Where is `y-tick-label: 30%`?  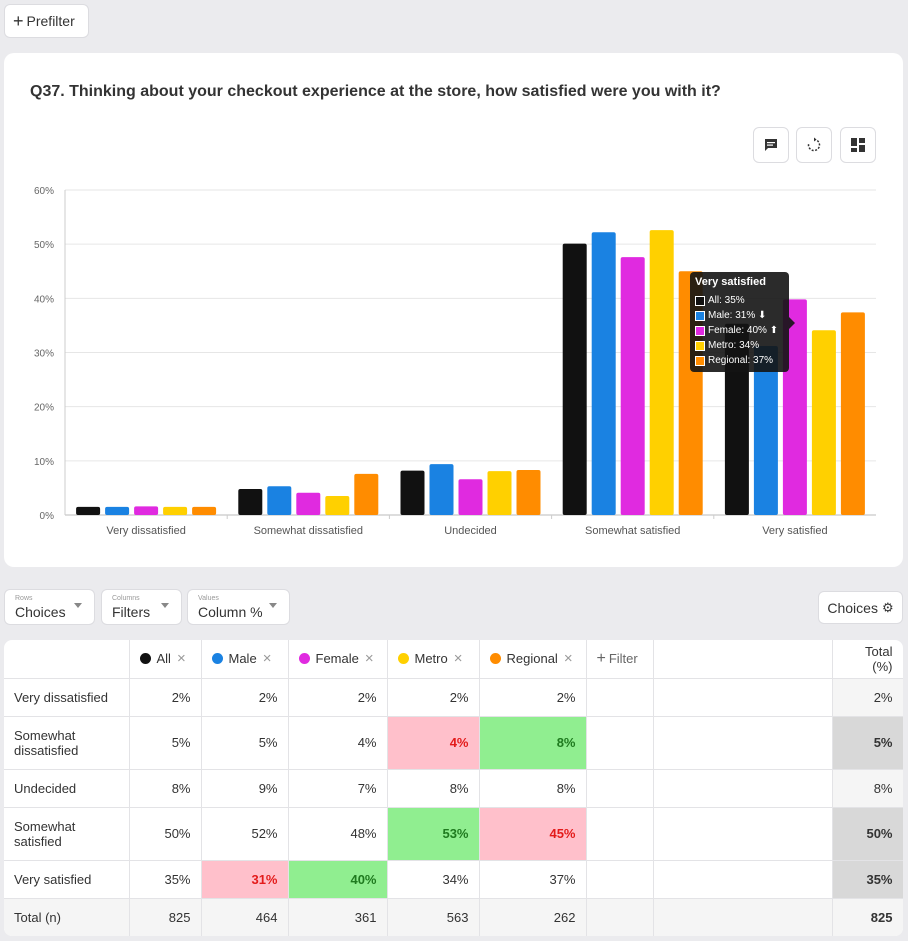
y-tick-label: 30% is located at coordinates (44, 354).